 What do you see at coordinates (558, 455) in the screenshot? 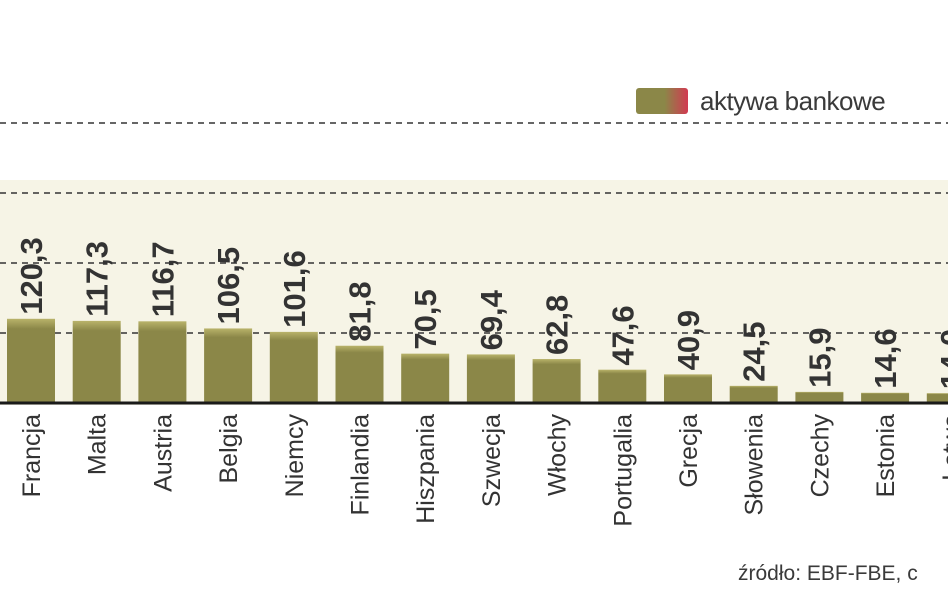
I see `category-label: Włochy` at bounding box center [558, 455].